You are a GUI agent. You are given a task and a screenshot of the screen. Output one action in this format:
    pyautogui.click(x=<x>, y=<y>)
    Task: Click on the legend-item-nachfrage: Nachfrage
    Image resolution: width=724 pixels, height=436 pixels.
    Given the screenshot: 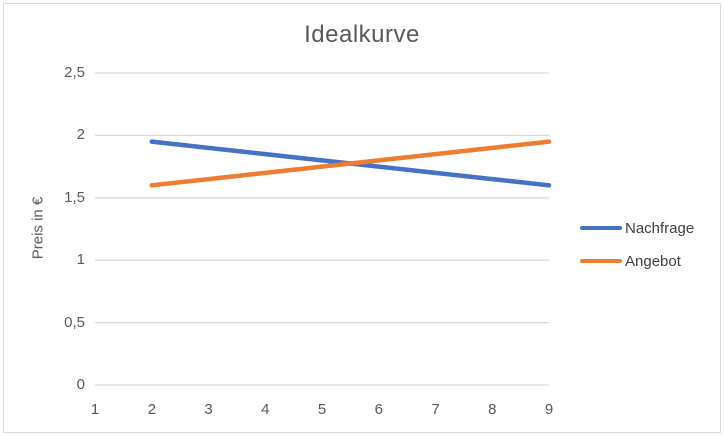 What is the action you would take?
    pyautogui.click(x=637, y=228)
    